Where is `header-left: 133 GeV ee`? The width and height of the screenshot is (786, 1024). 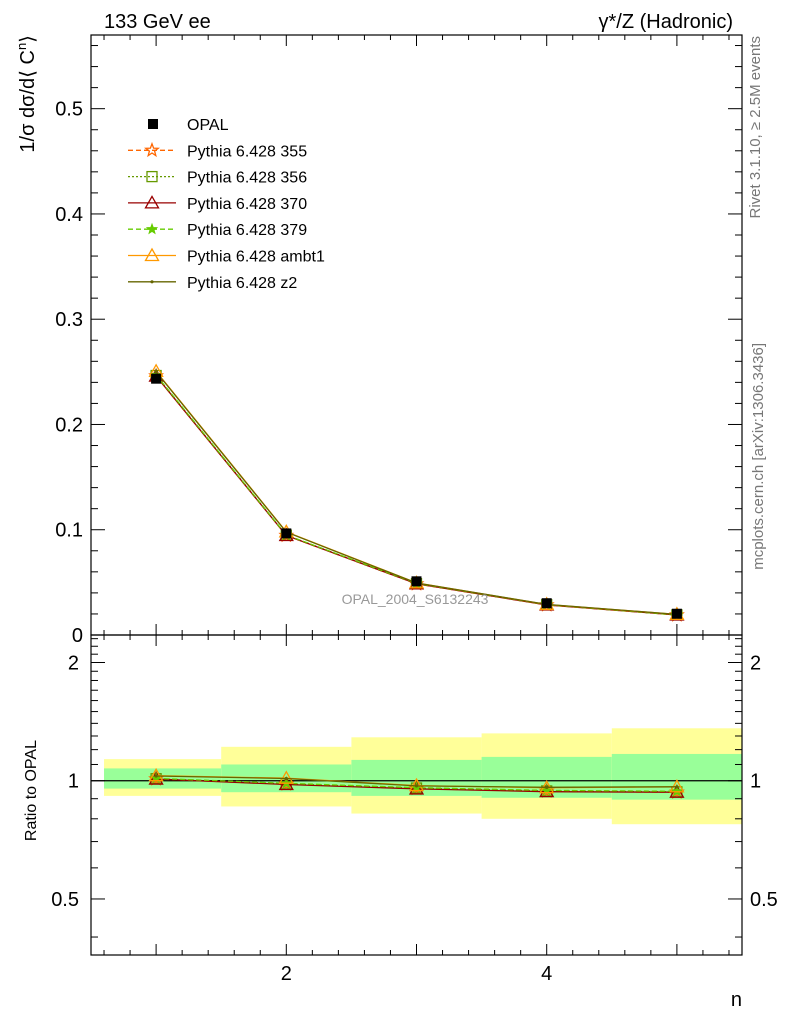
header-left: 133 GeV ee is located at coordinates (157, 22).